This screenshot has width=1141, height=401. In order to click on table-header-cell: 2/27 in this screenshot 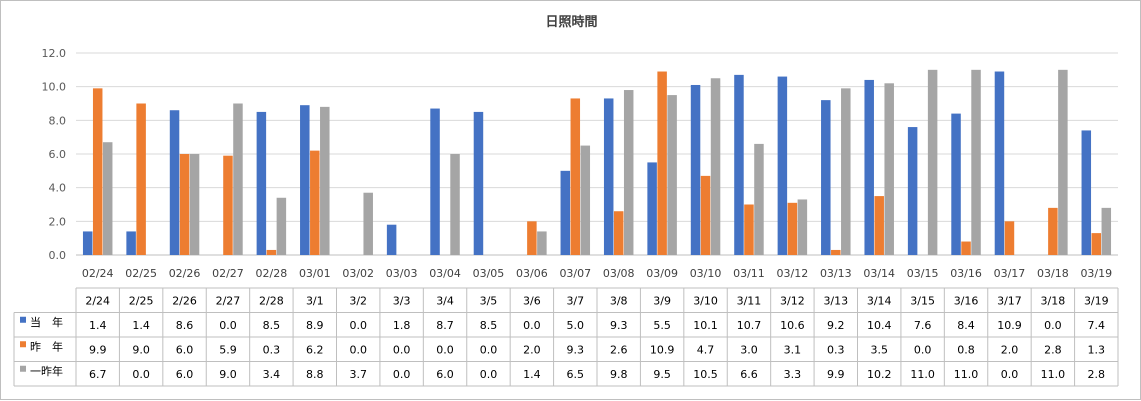, I will do `click(228, 300)`.